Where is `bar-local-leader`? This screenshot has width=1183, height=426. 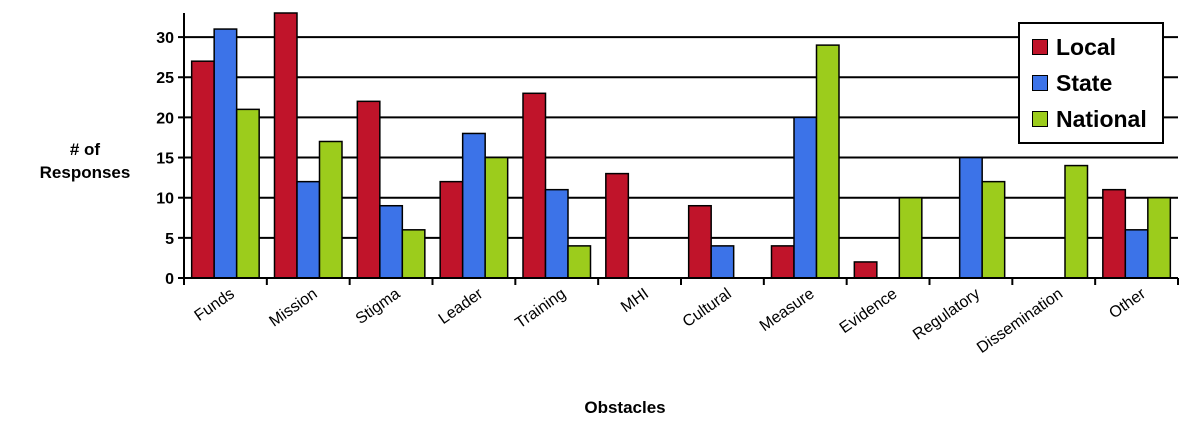 bar-local-leader is located at coordinates (451, 229).